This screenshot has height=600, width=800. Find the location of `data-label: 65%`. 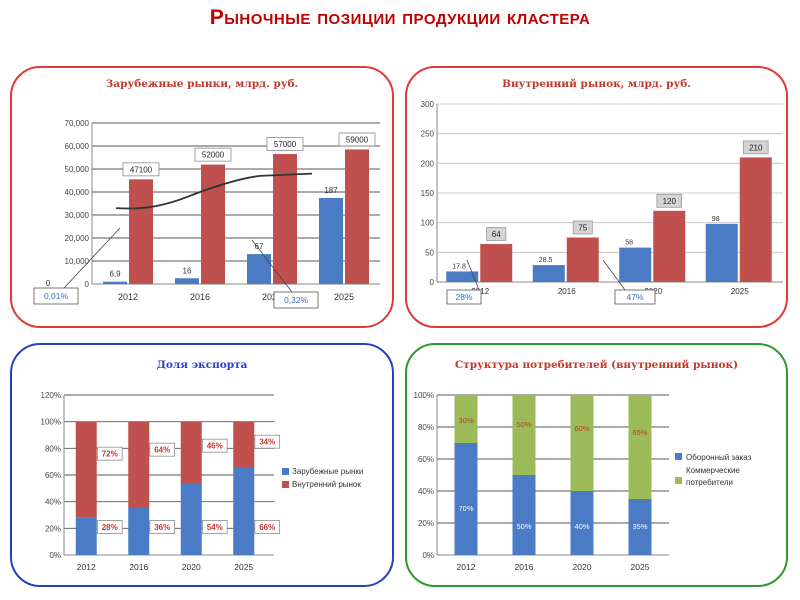

data-label: 65% is located at coordinates (639, 432).